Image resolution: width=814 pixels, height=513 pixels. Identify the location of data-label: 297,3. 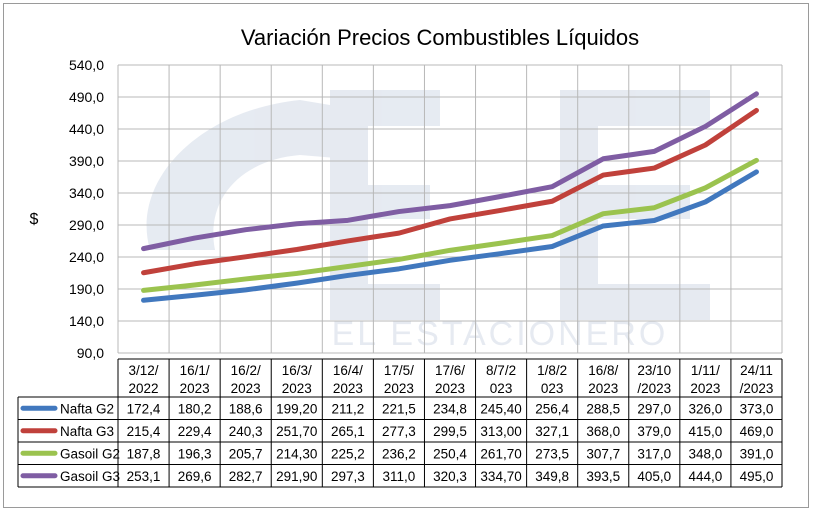
(348, 476).